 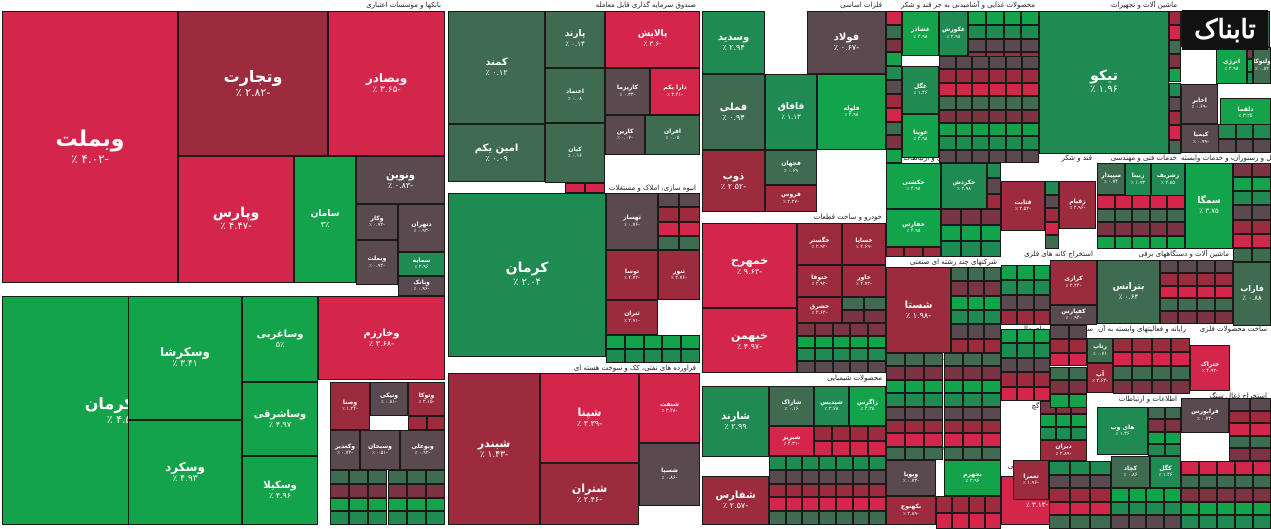 I want to click on stock-tile-small: آپ -۲.۶۳ ٪, so click(x=1100, y=378).